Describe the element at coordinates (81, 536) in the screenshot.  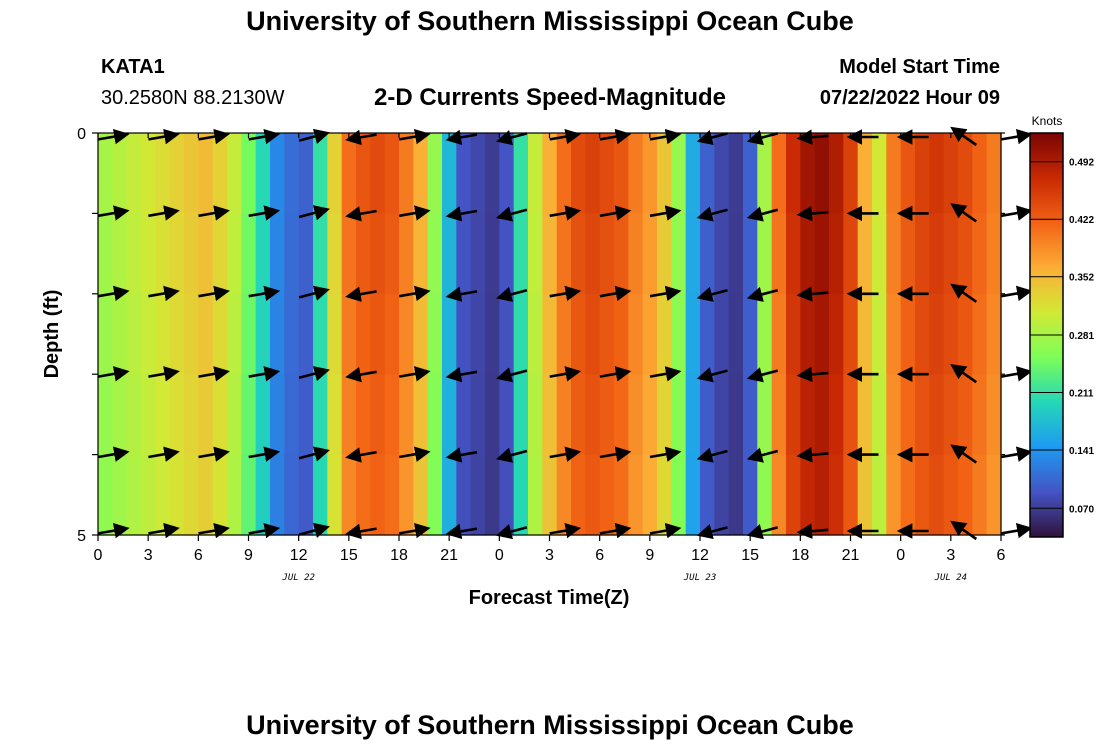
I see `y-tick-label: 5` at that location.